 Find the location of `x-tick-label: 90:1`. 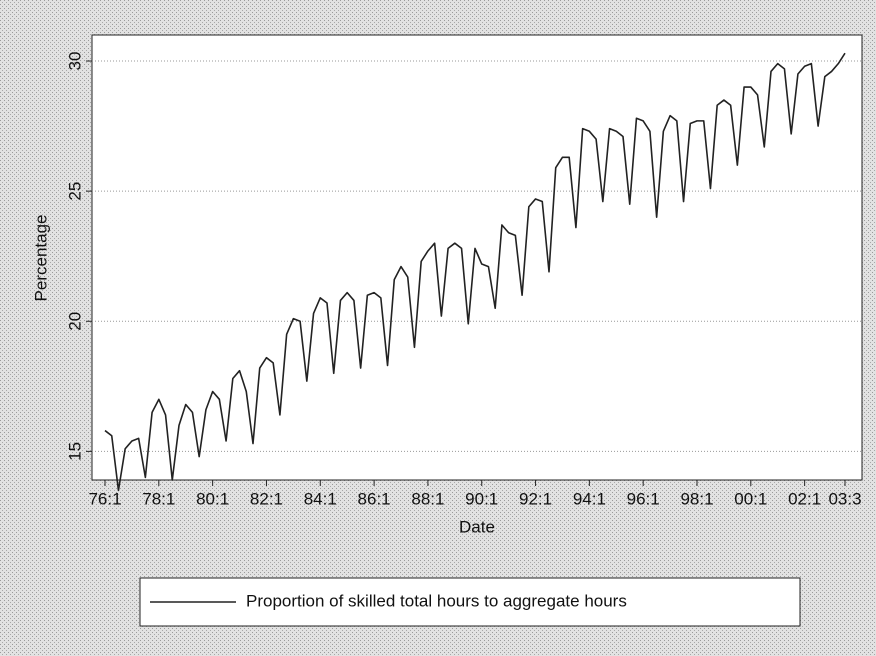

x-tick-label: 90:1 is located at coordinates (481, 498).